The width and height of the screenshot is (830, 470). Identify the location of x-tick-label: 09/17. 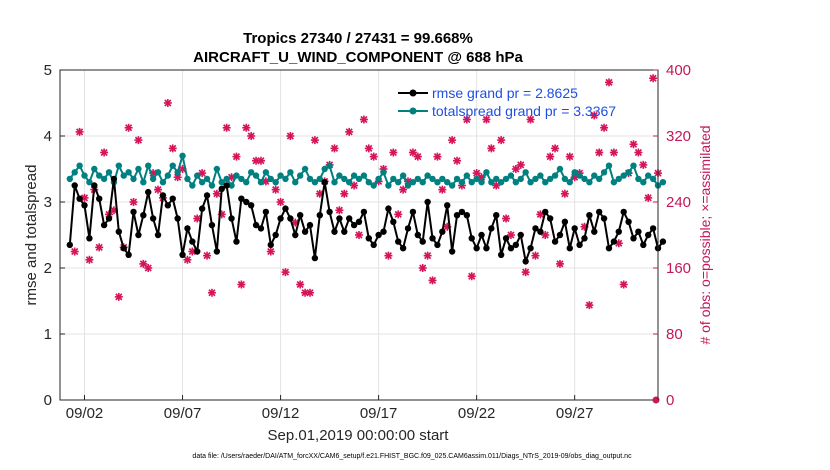
(379, 413).